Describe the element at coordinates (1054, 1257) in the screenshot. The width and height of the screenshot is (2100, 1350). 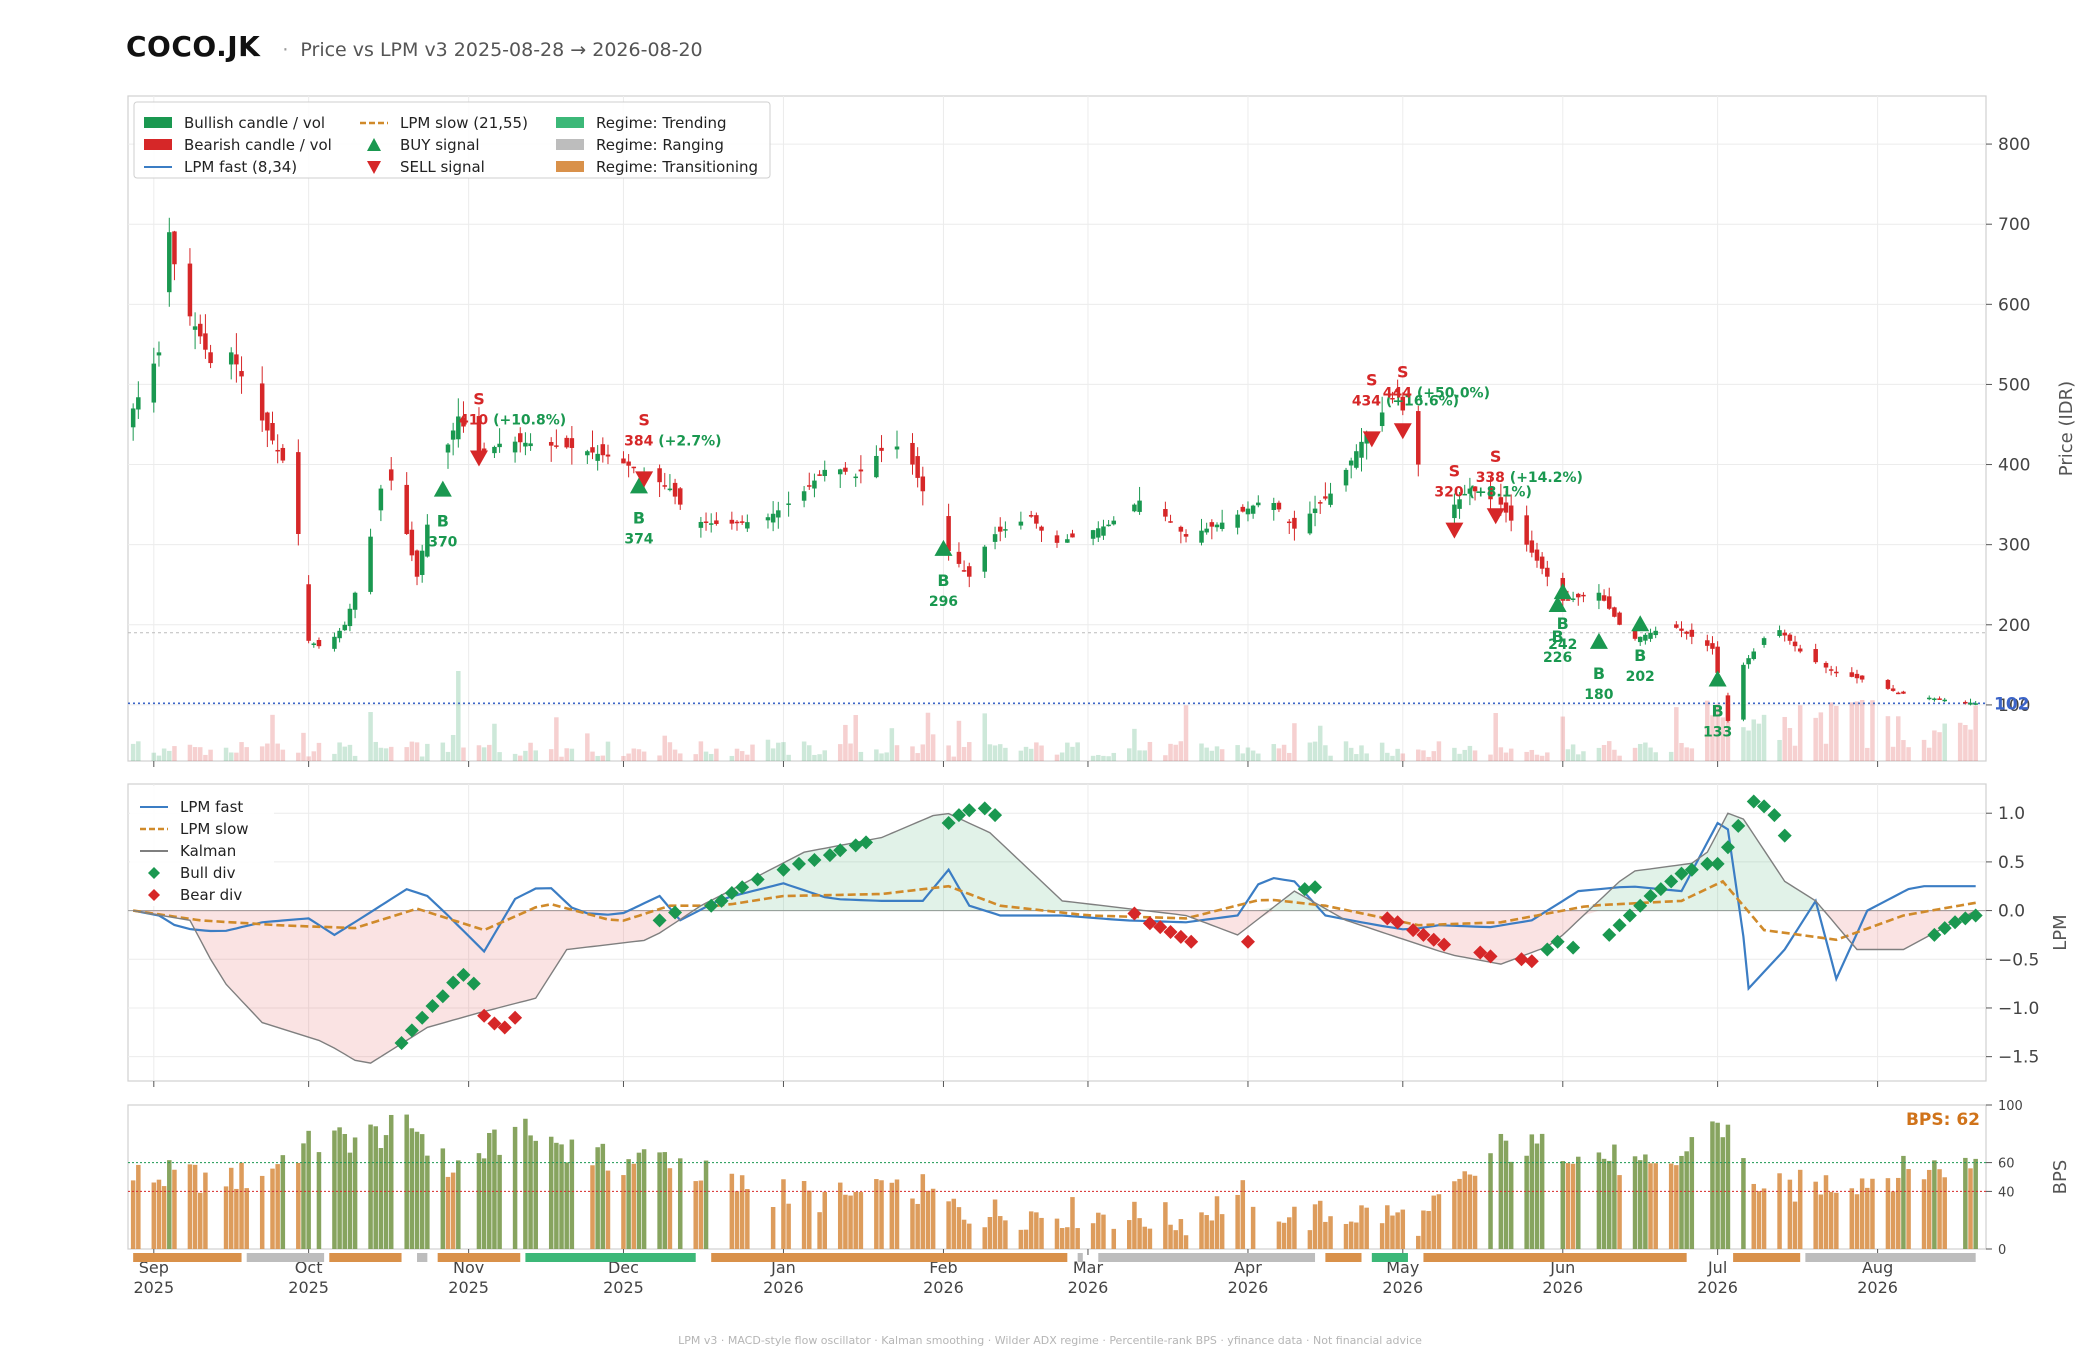
I see `regime-strip` at that location.